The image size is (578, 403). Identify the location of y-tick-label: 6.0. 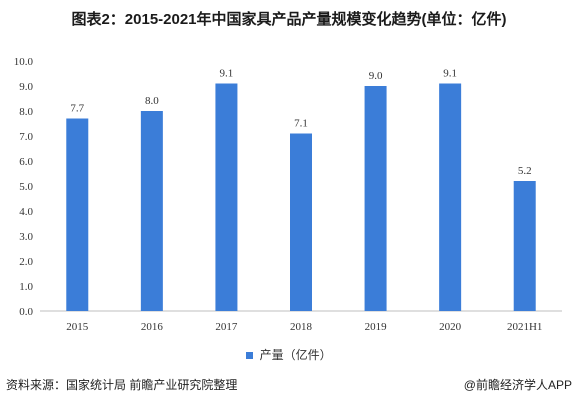
(26, 162).